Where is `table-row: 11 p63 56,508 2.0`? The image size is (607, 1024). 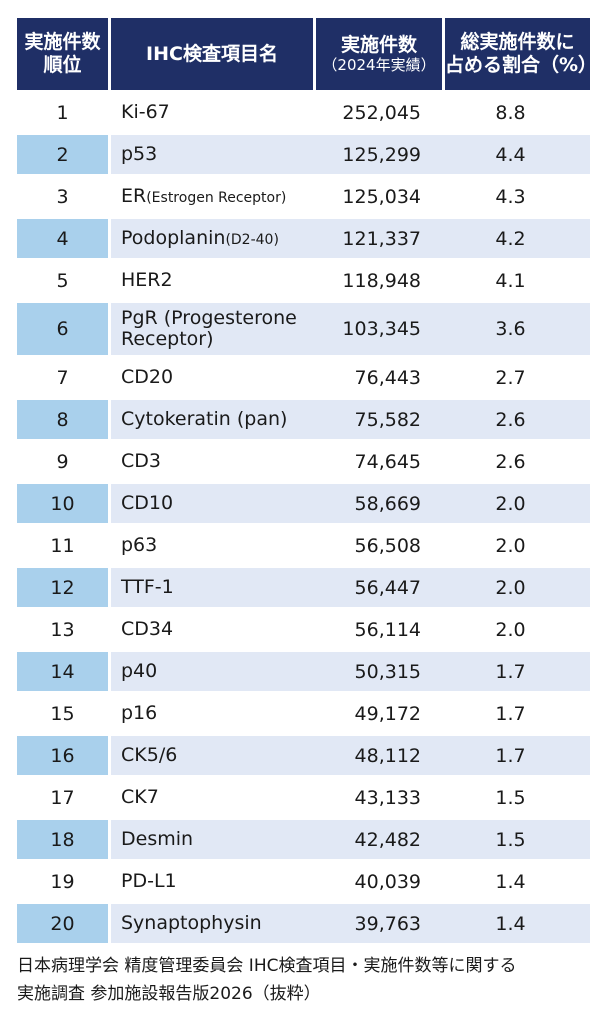 table-row: 11 p63 56,508 2.0 is located at coordinates (303, 544).